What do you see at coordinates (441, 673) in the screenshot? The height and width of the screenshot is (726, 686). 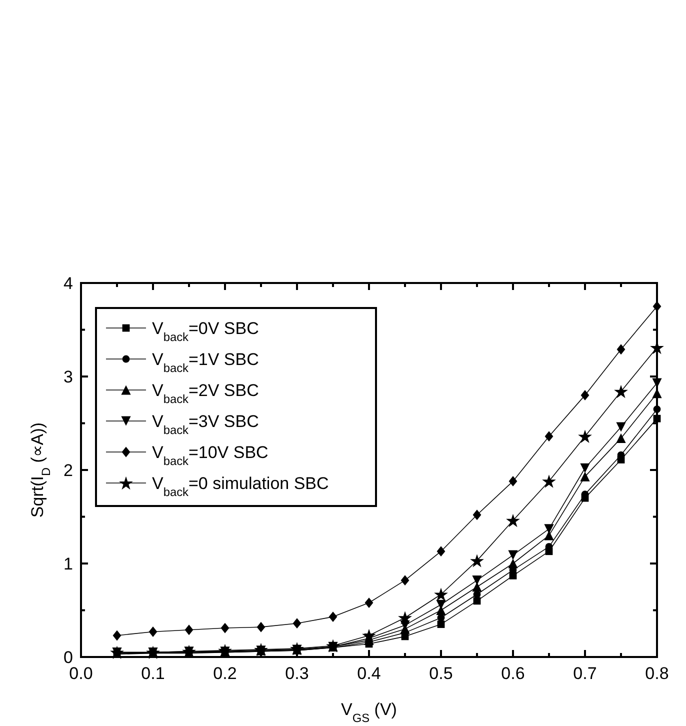 I see `x-tick-label: 0.5` at bounding box center [441, 673].